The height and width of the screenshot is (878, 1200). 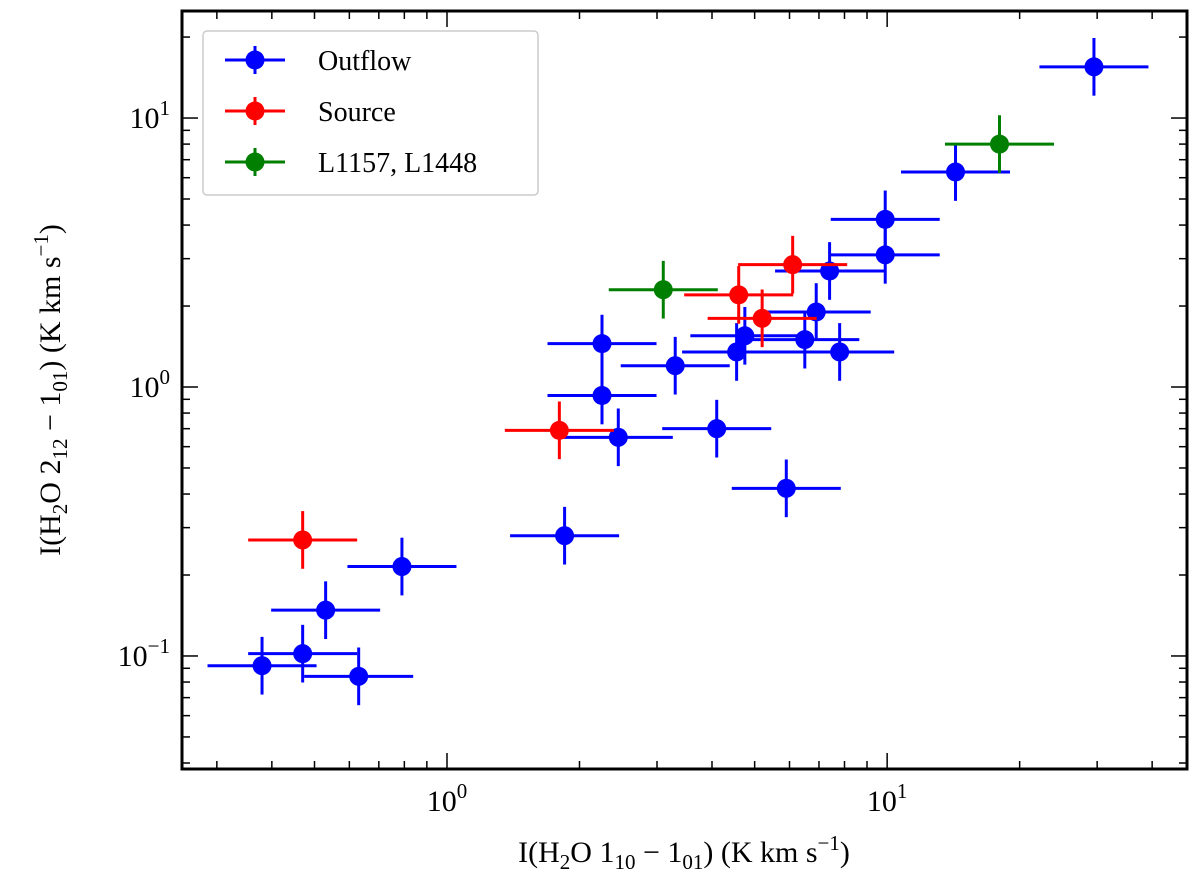 I want to click on legend-frame, so click(x=370, y=113).